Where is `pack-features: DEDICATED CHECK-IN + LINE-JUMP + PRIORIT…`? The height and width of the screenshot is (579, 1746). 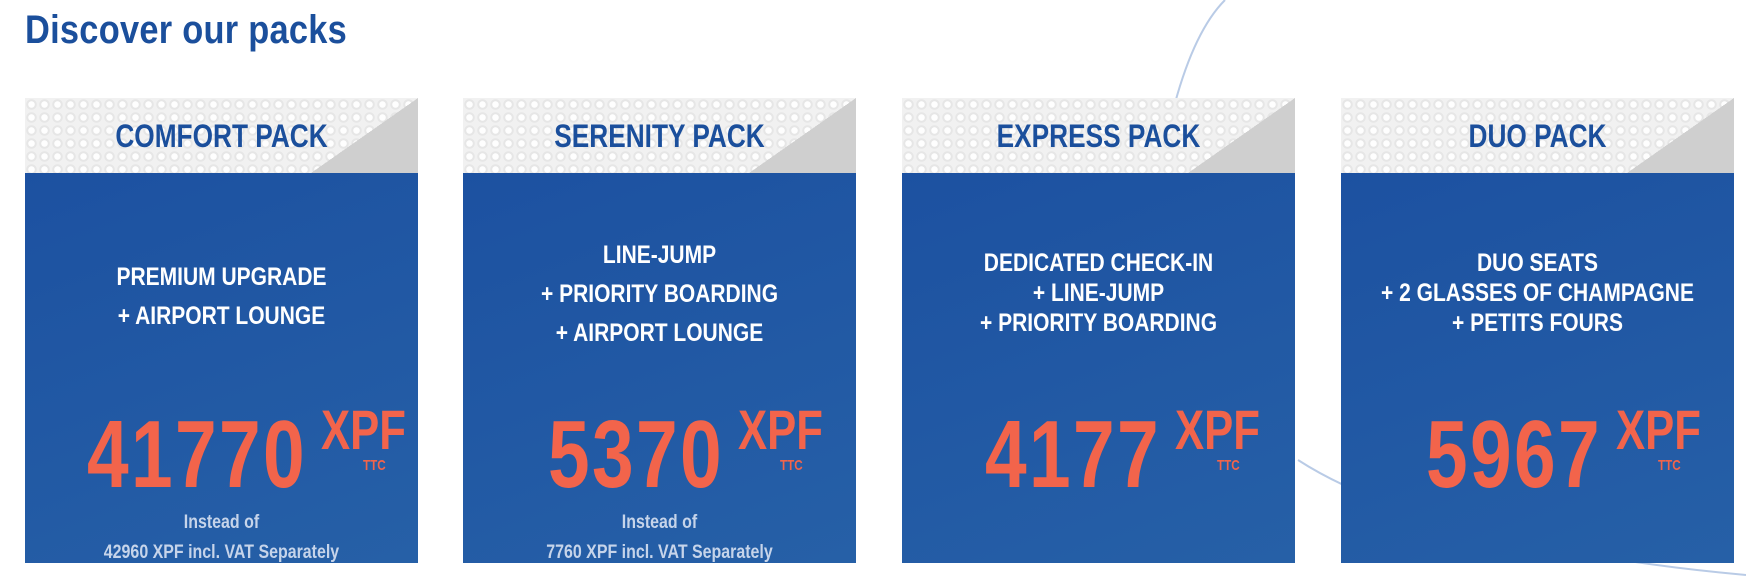 pack-features: DEDICATED CHECK-IN + LINE-JUMP + PRIORIT… is located at coordinates (1098, 293).